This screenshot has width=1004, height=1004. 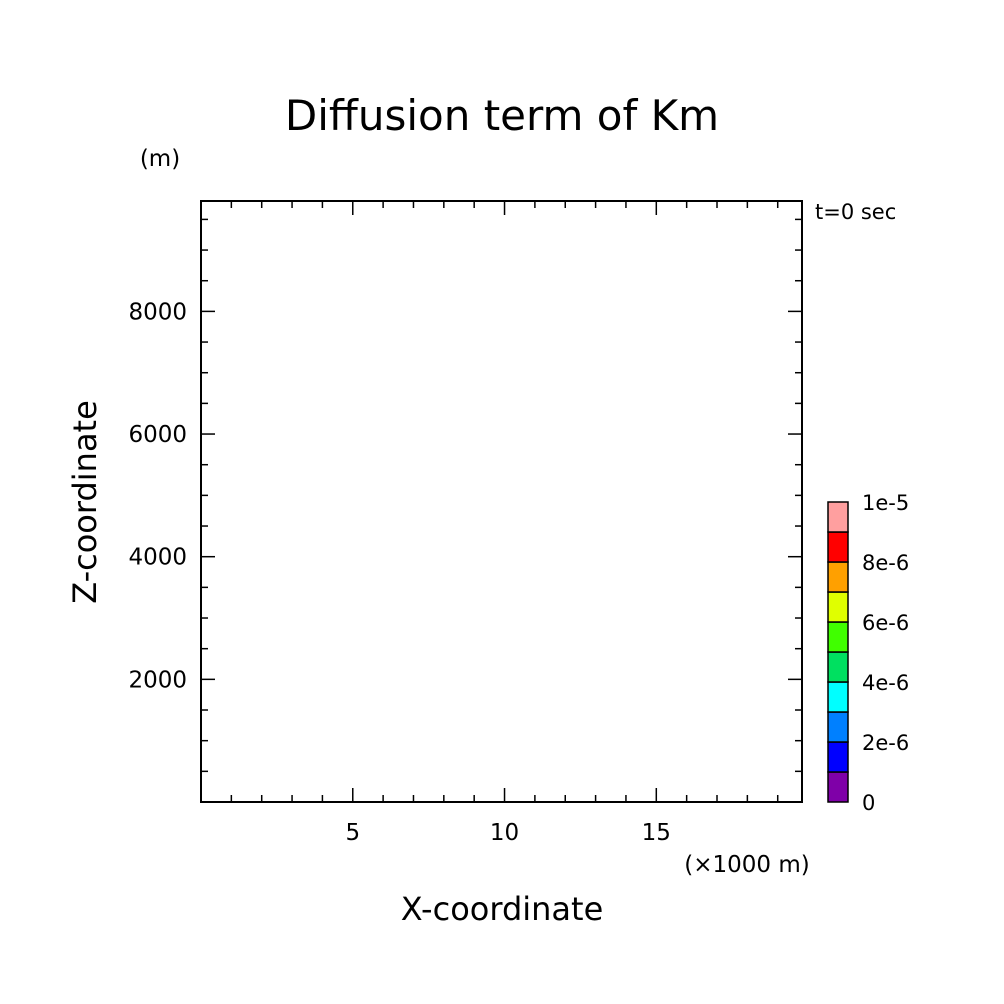 I want to click on y-tick-label: 8000, so click(x=157, y=312).